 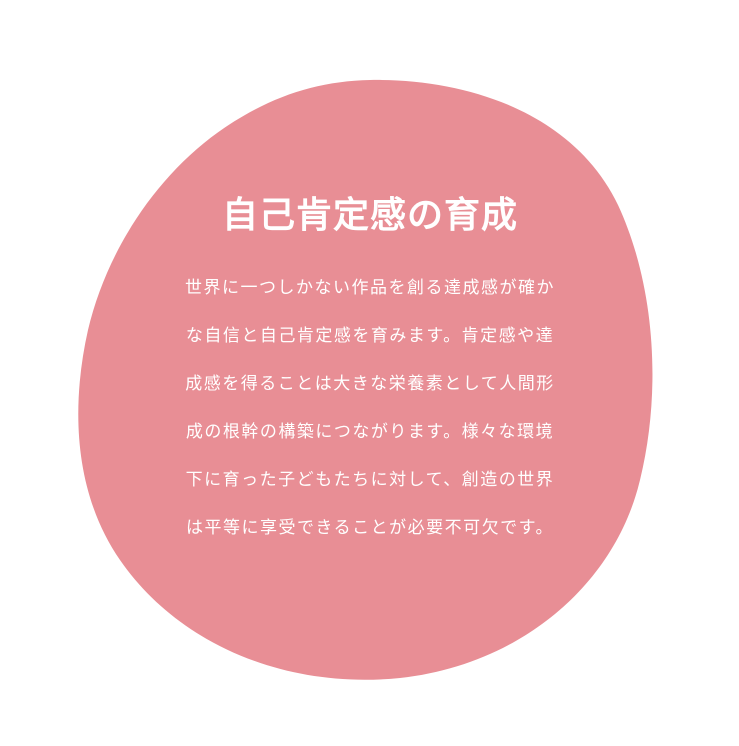 I want to click on body-line: な自信と自己肯定感を育みます。肯定感や達, so click(x=370, y=336).